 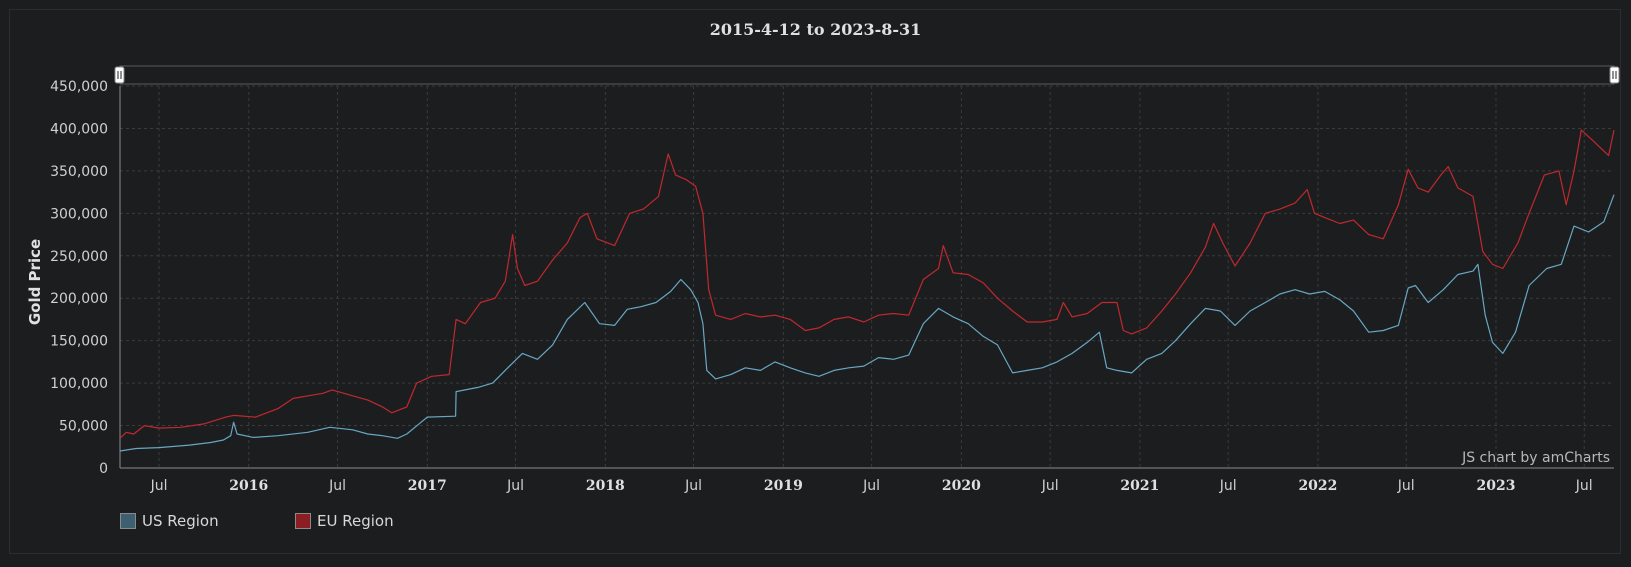 I want to click on x-year-label: 2019, so click(x=783, y=486).